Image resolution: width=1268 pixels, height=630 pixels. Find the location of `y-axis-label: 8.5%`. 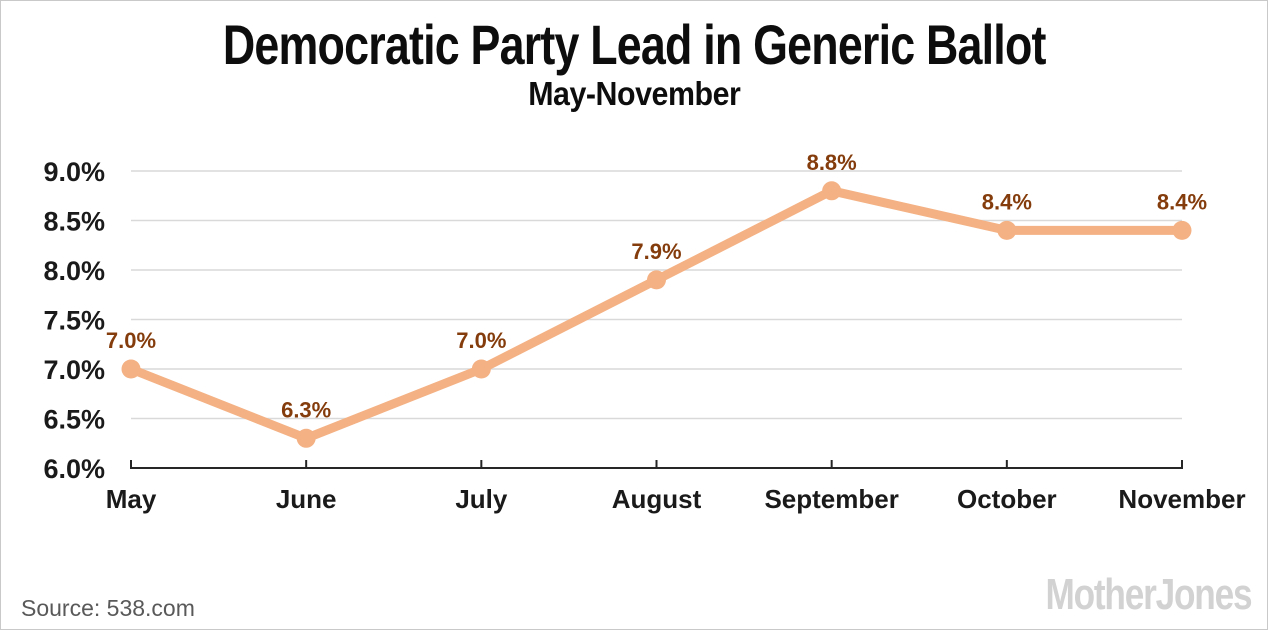

y-axis-label: 8.5% is located at coordinates (74, 222).